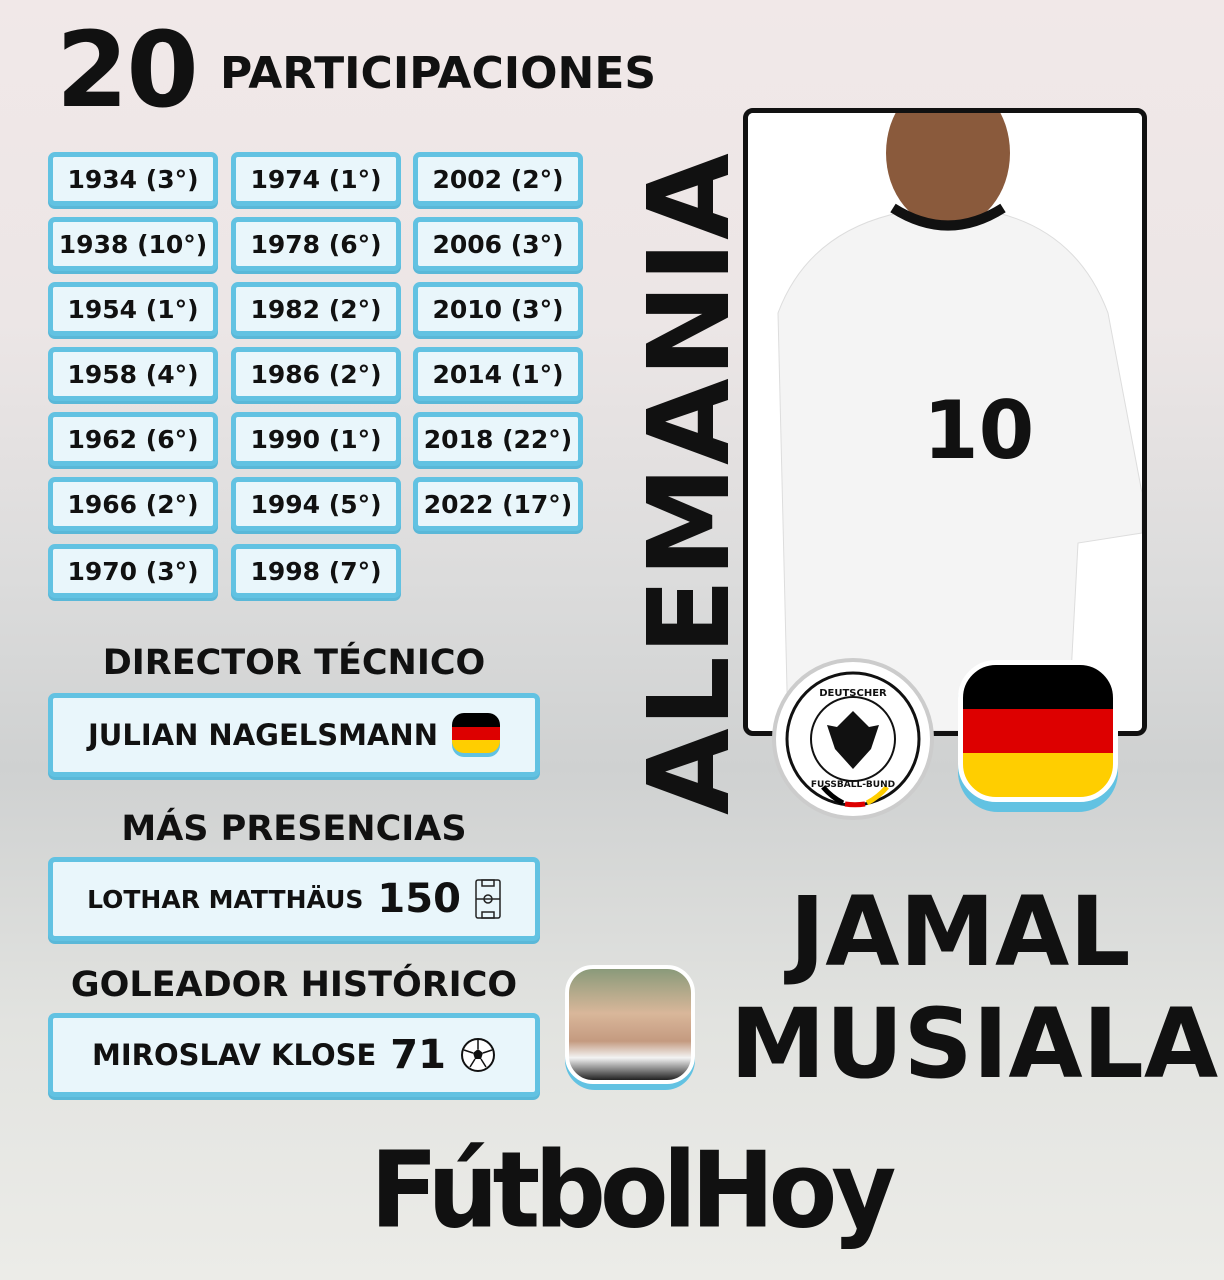 The width and height of the screenshot is (1224, 1280). What do you see at coordinates (690, 483) in the screenshot?
I see `country-name: ALEMANIA` at bounding box center [690, 483].